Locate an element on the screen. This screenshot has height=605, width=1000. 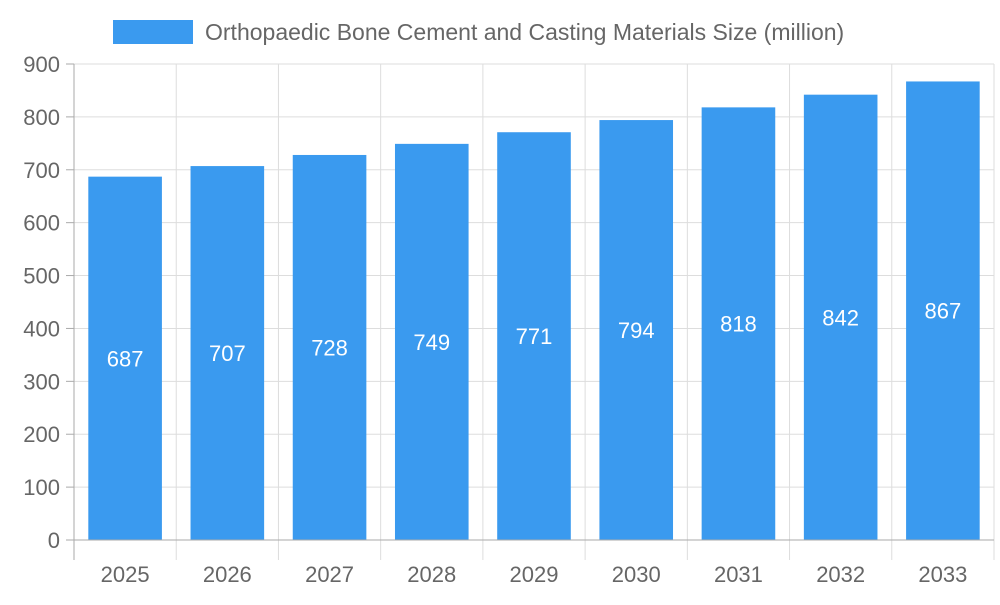
y-tick-label: 700 is located at coordinates (41, 170).